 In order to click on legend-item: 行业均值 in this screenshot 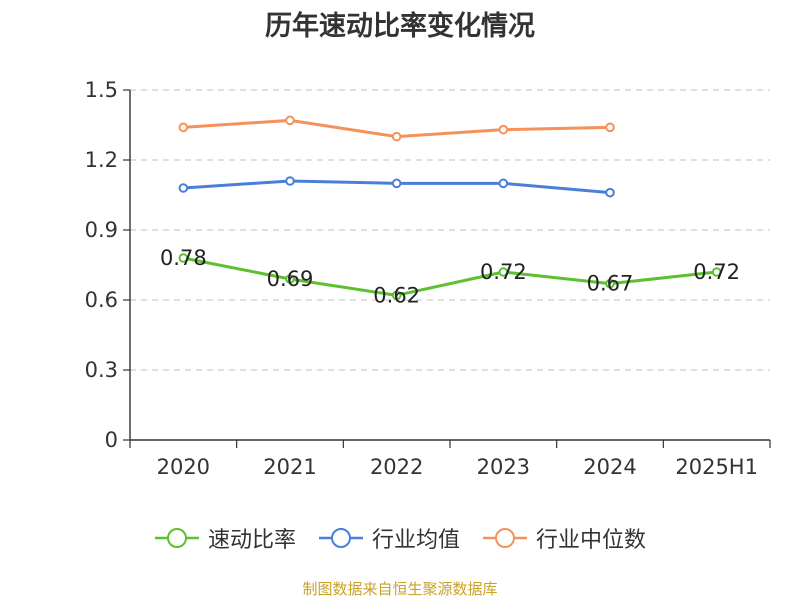, I will do `click(389, 538)`.